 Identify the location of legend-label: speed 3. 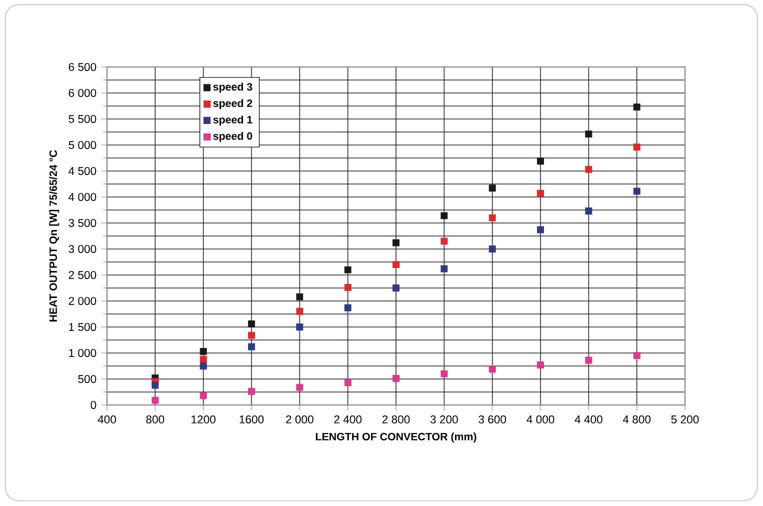
(232, 87).